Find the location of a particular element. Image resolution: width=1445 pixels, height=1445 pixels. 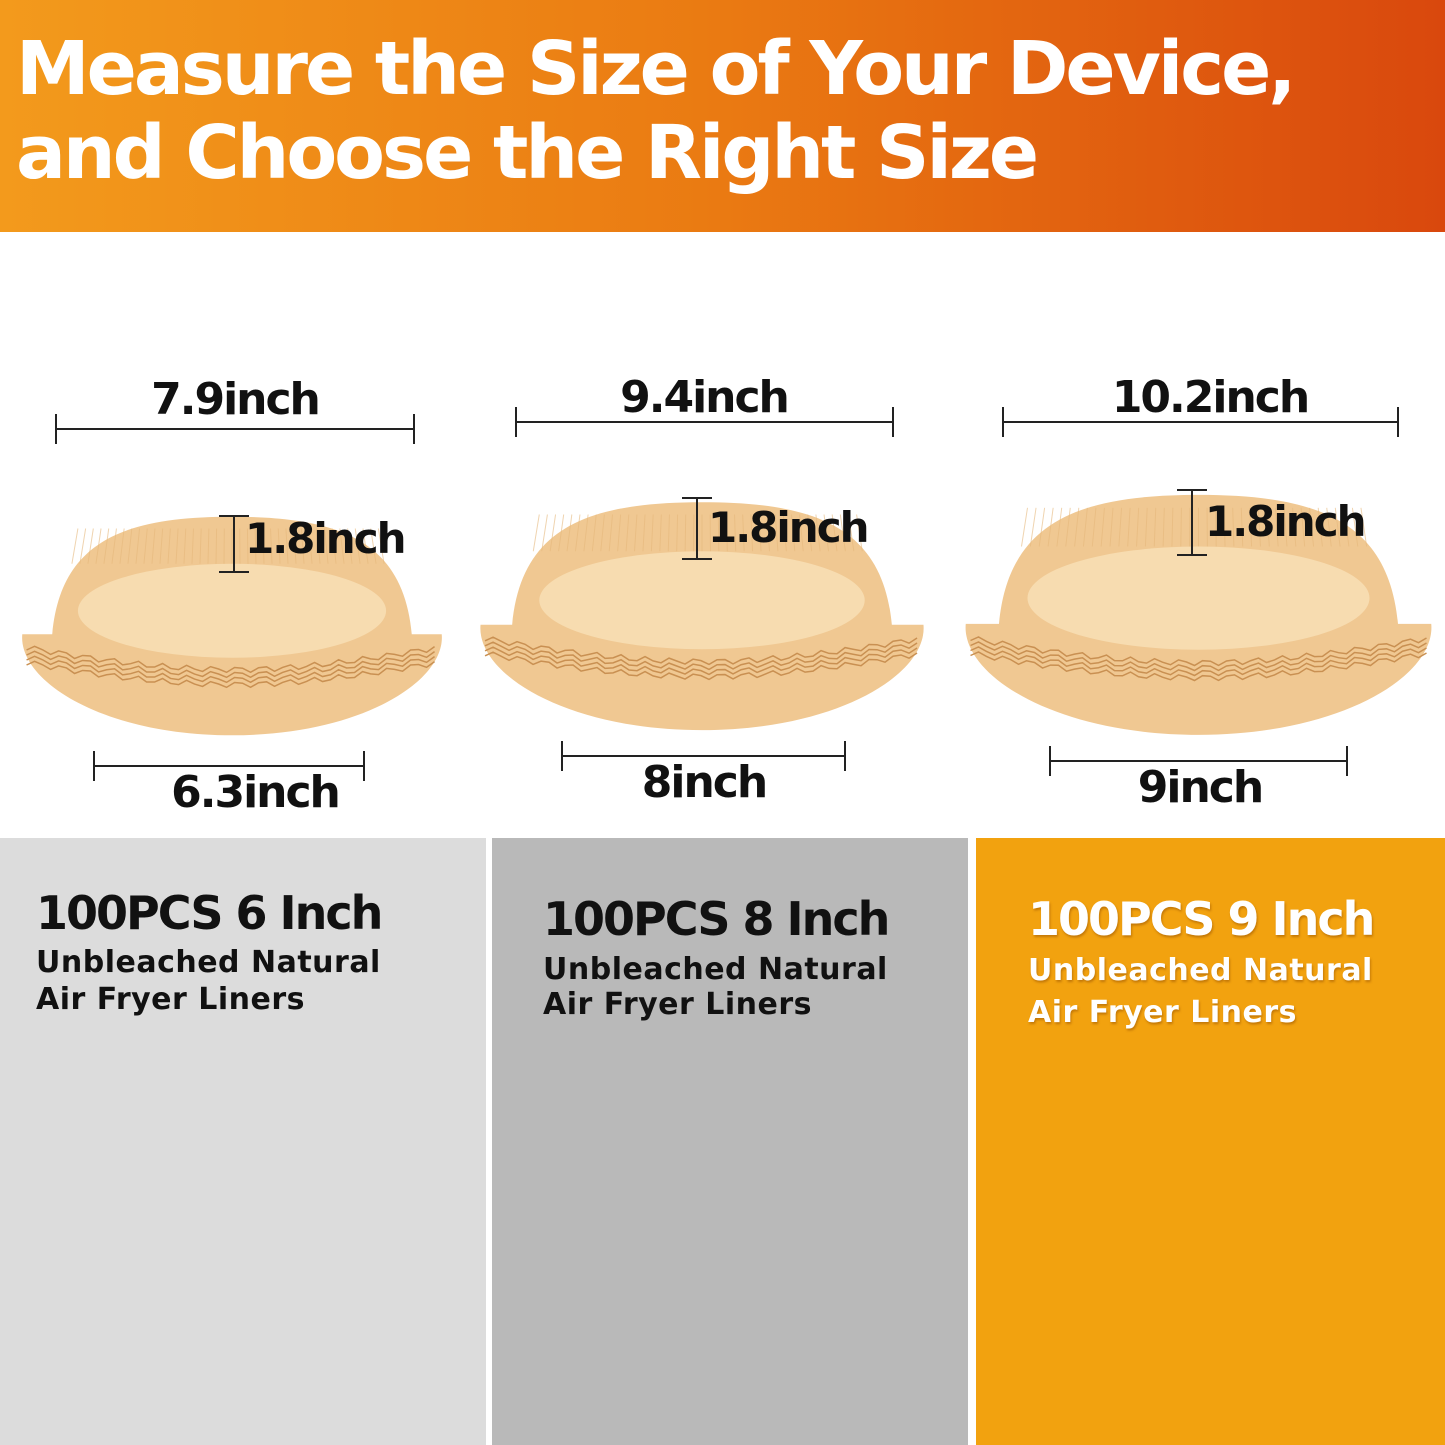

headline-line-2: and Choose the Right Size is located at coordinates (527, 153).